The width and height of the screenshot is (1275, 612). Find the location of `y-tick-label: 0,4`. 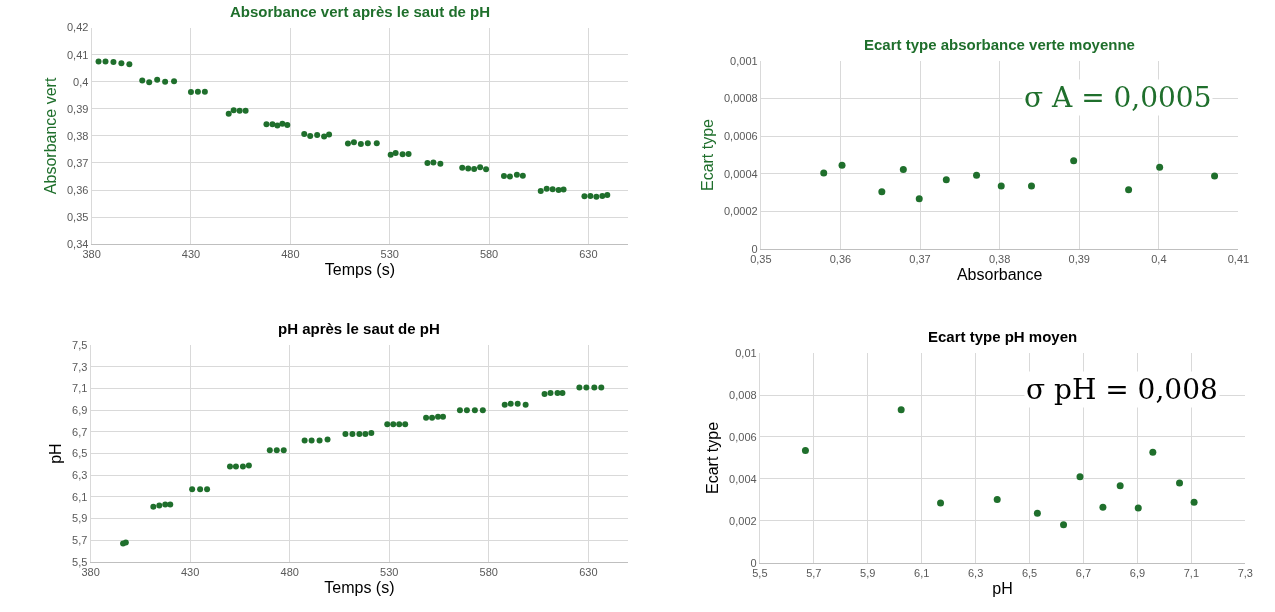

y-tick-label: 0,4 is located at coordinates (81, 81).